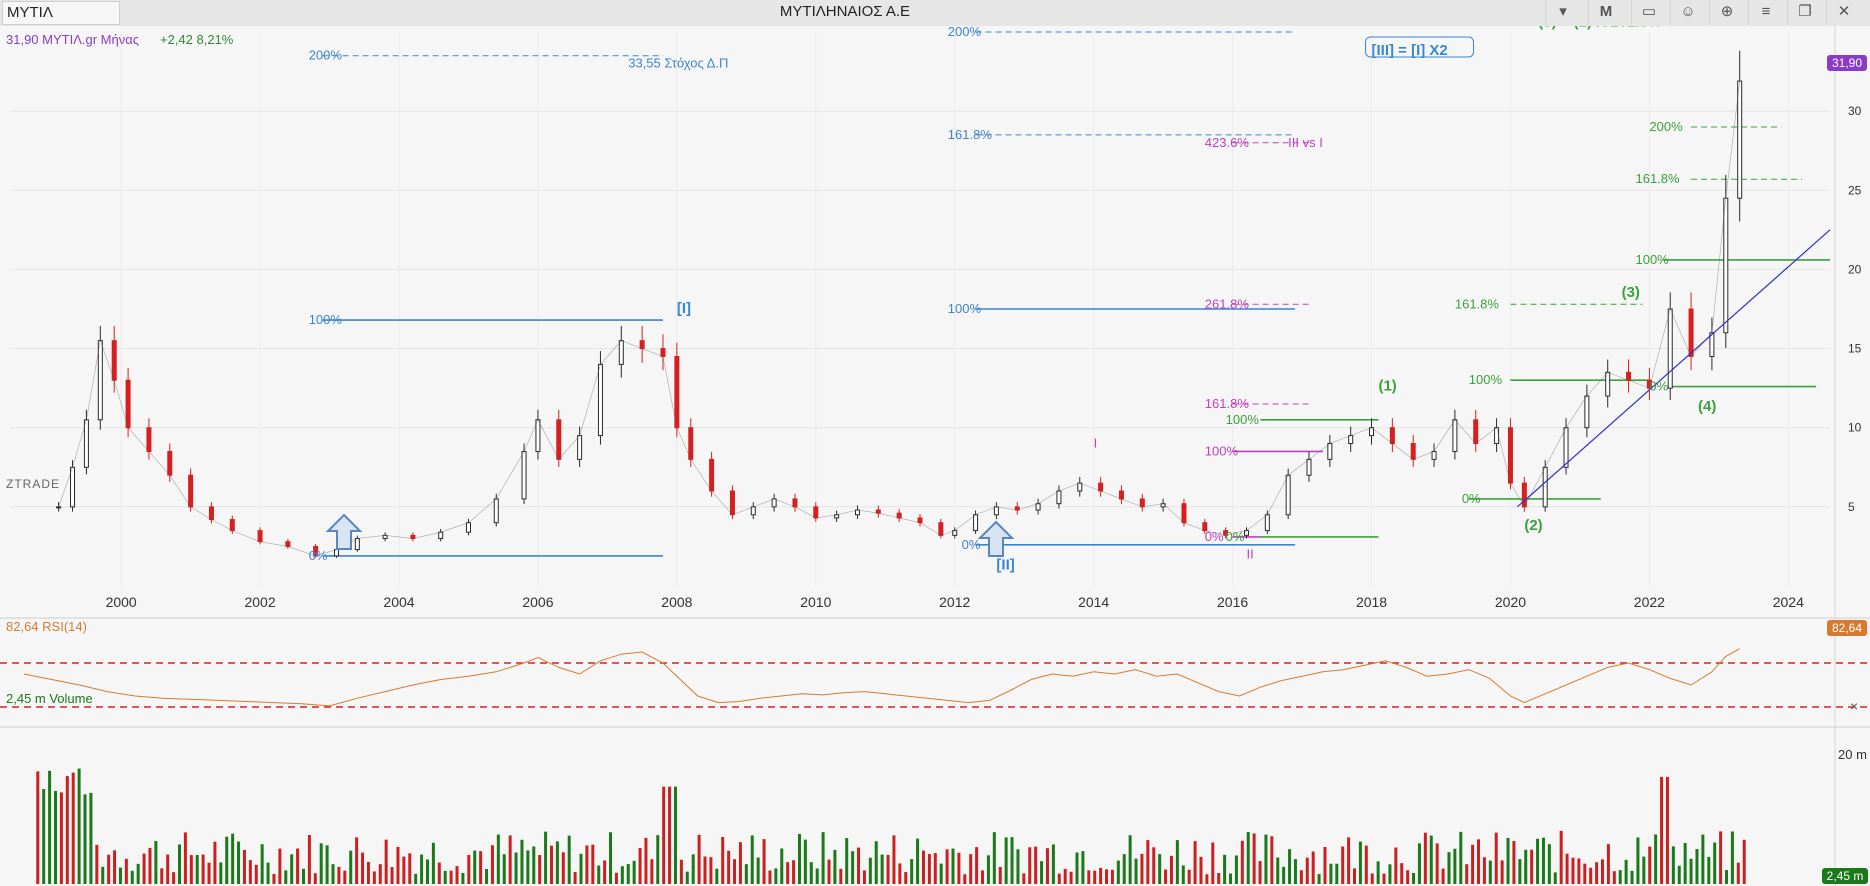 The width and height of the screenshot is (1870, 886). What do you see at coordinates (1562, 12) in the screenshot?
I see `chevron-down-icon: ▾` at bounding box center [1562, 12].